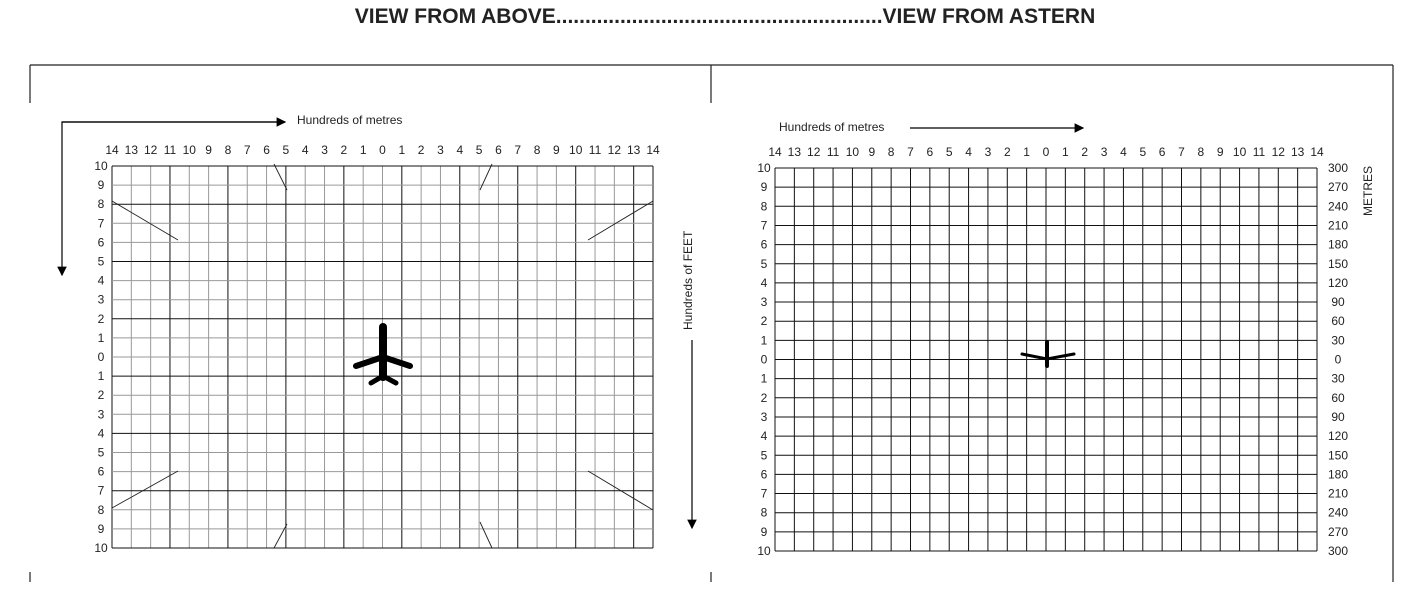  What do you see at coordinates (1048, 354) in the screenshot?
I see `aircraft-rear-view-icon` at bounding box center [1048, 354].